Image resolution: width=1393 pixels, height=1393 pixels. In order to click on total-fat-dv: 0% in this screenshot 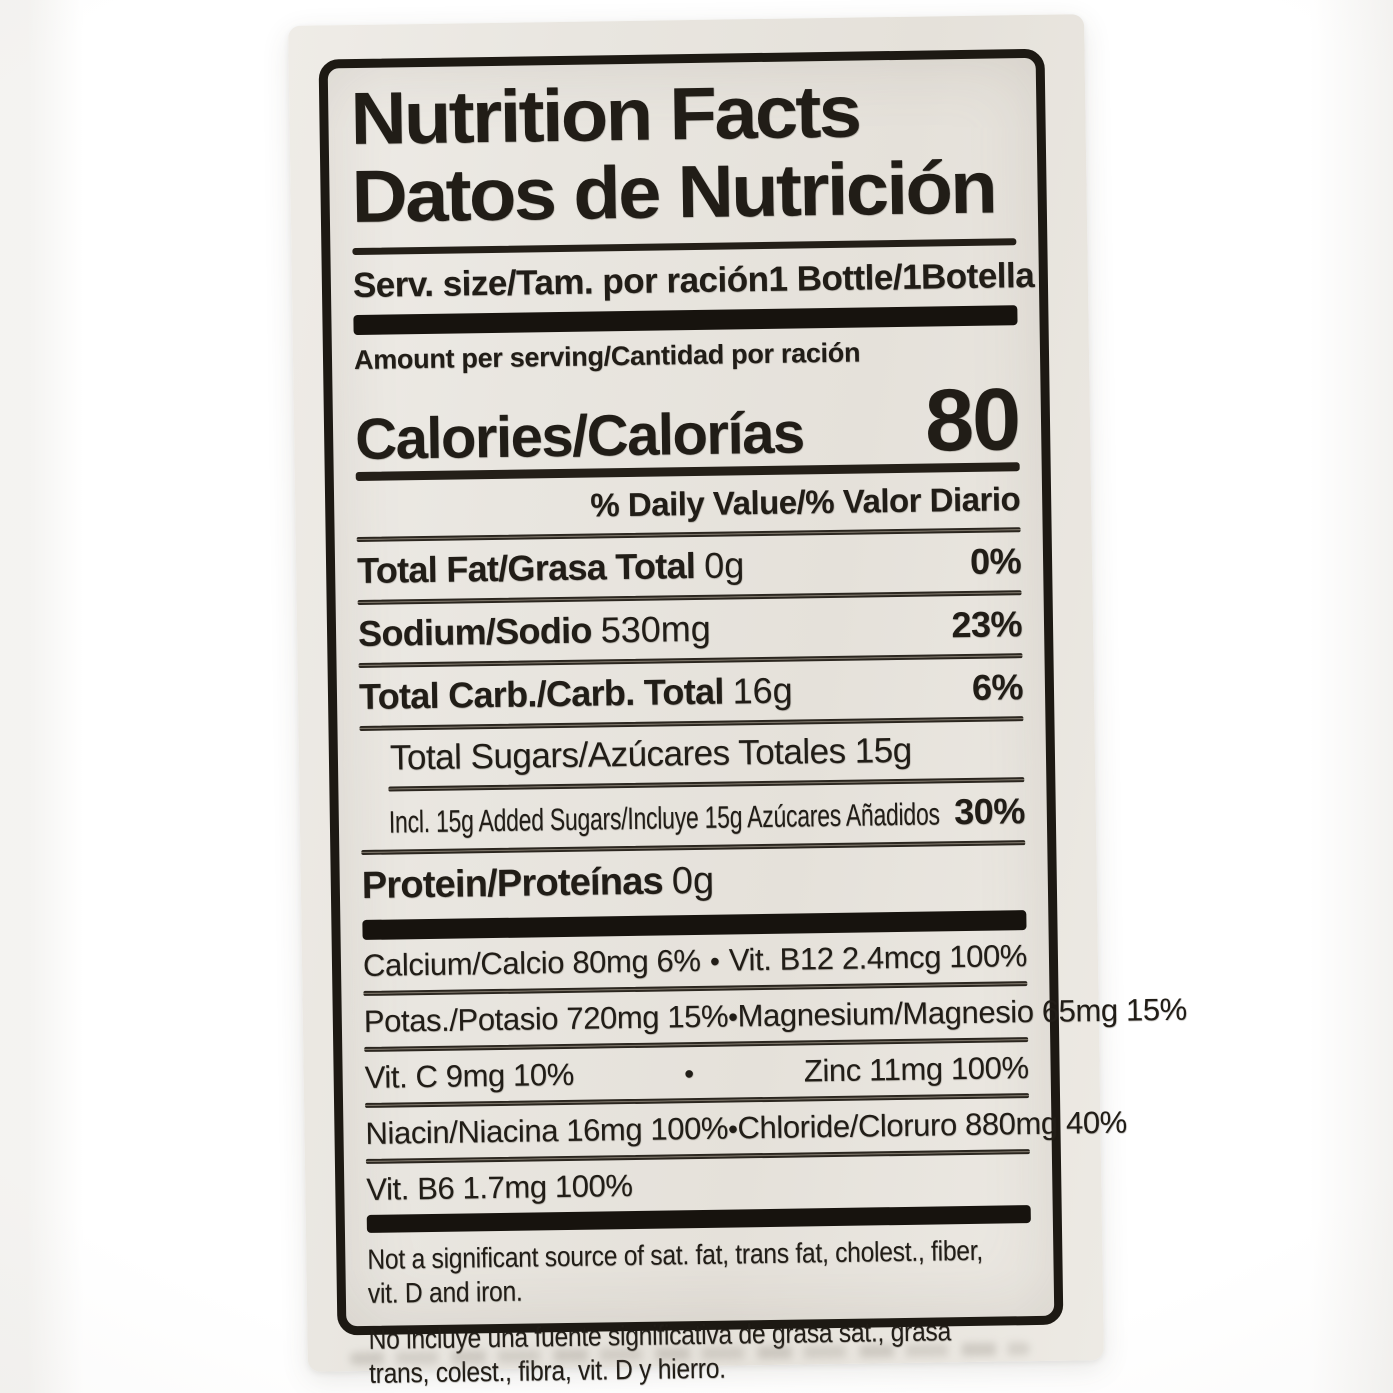, I will do `click(995, 561)`.